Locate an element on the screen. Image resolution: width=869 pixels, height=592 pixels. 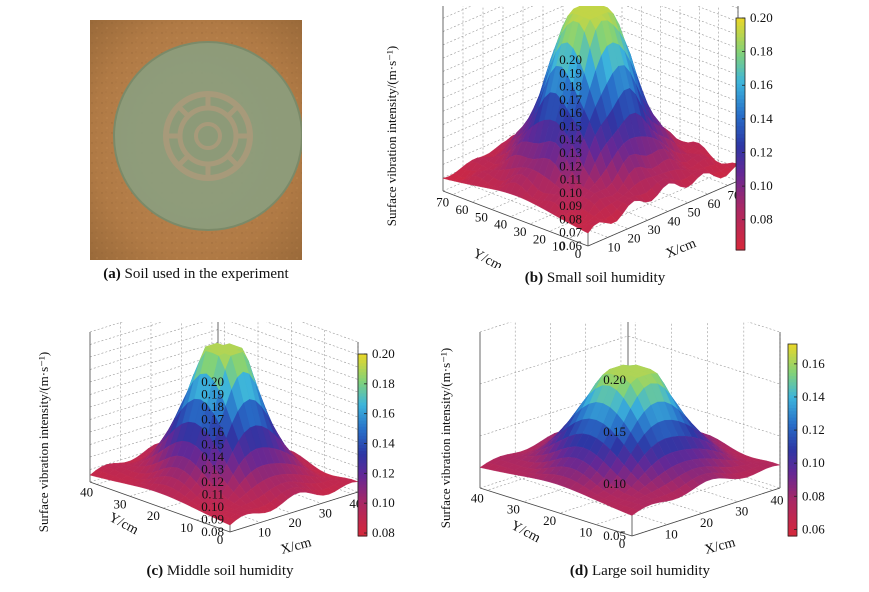
z-tick-label: 0.19 is located at coordinates (570, 72).